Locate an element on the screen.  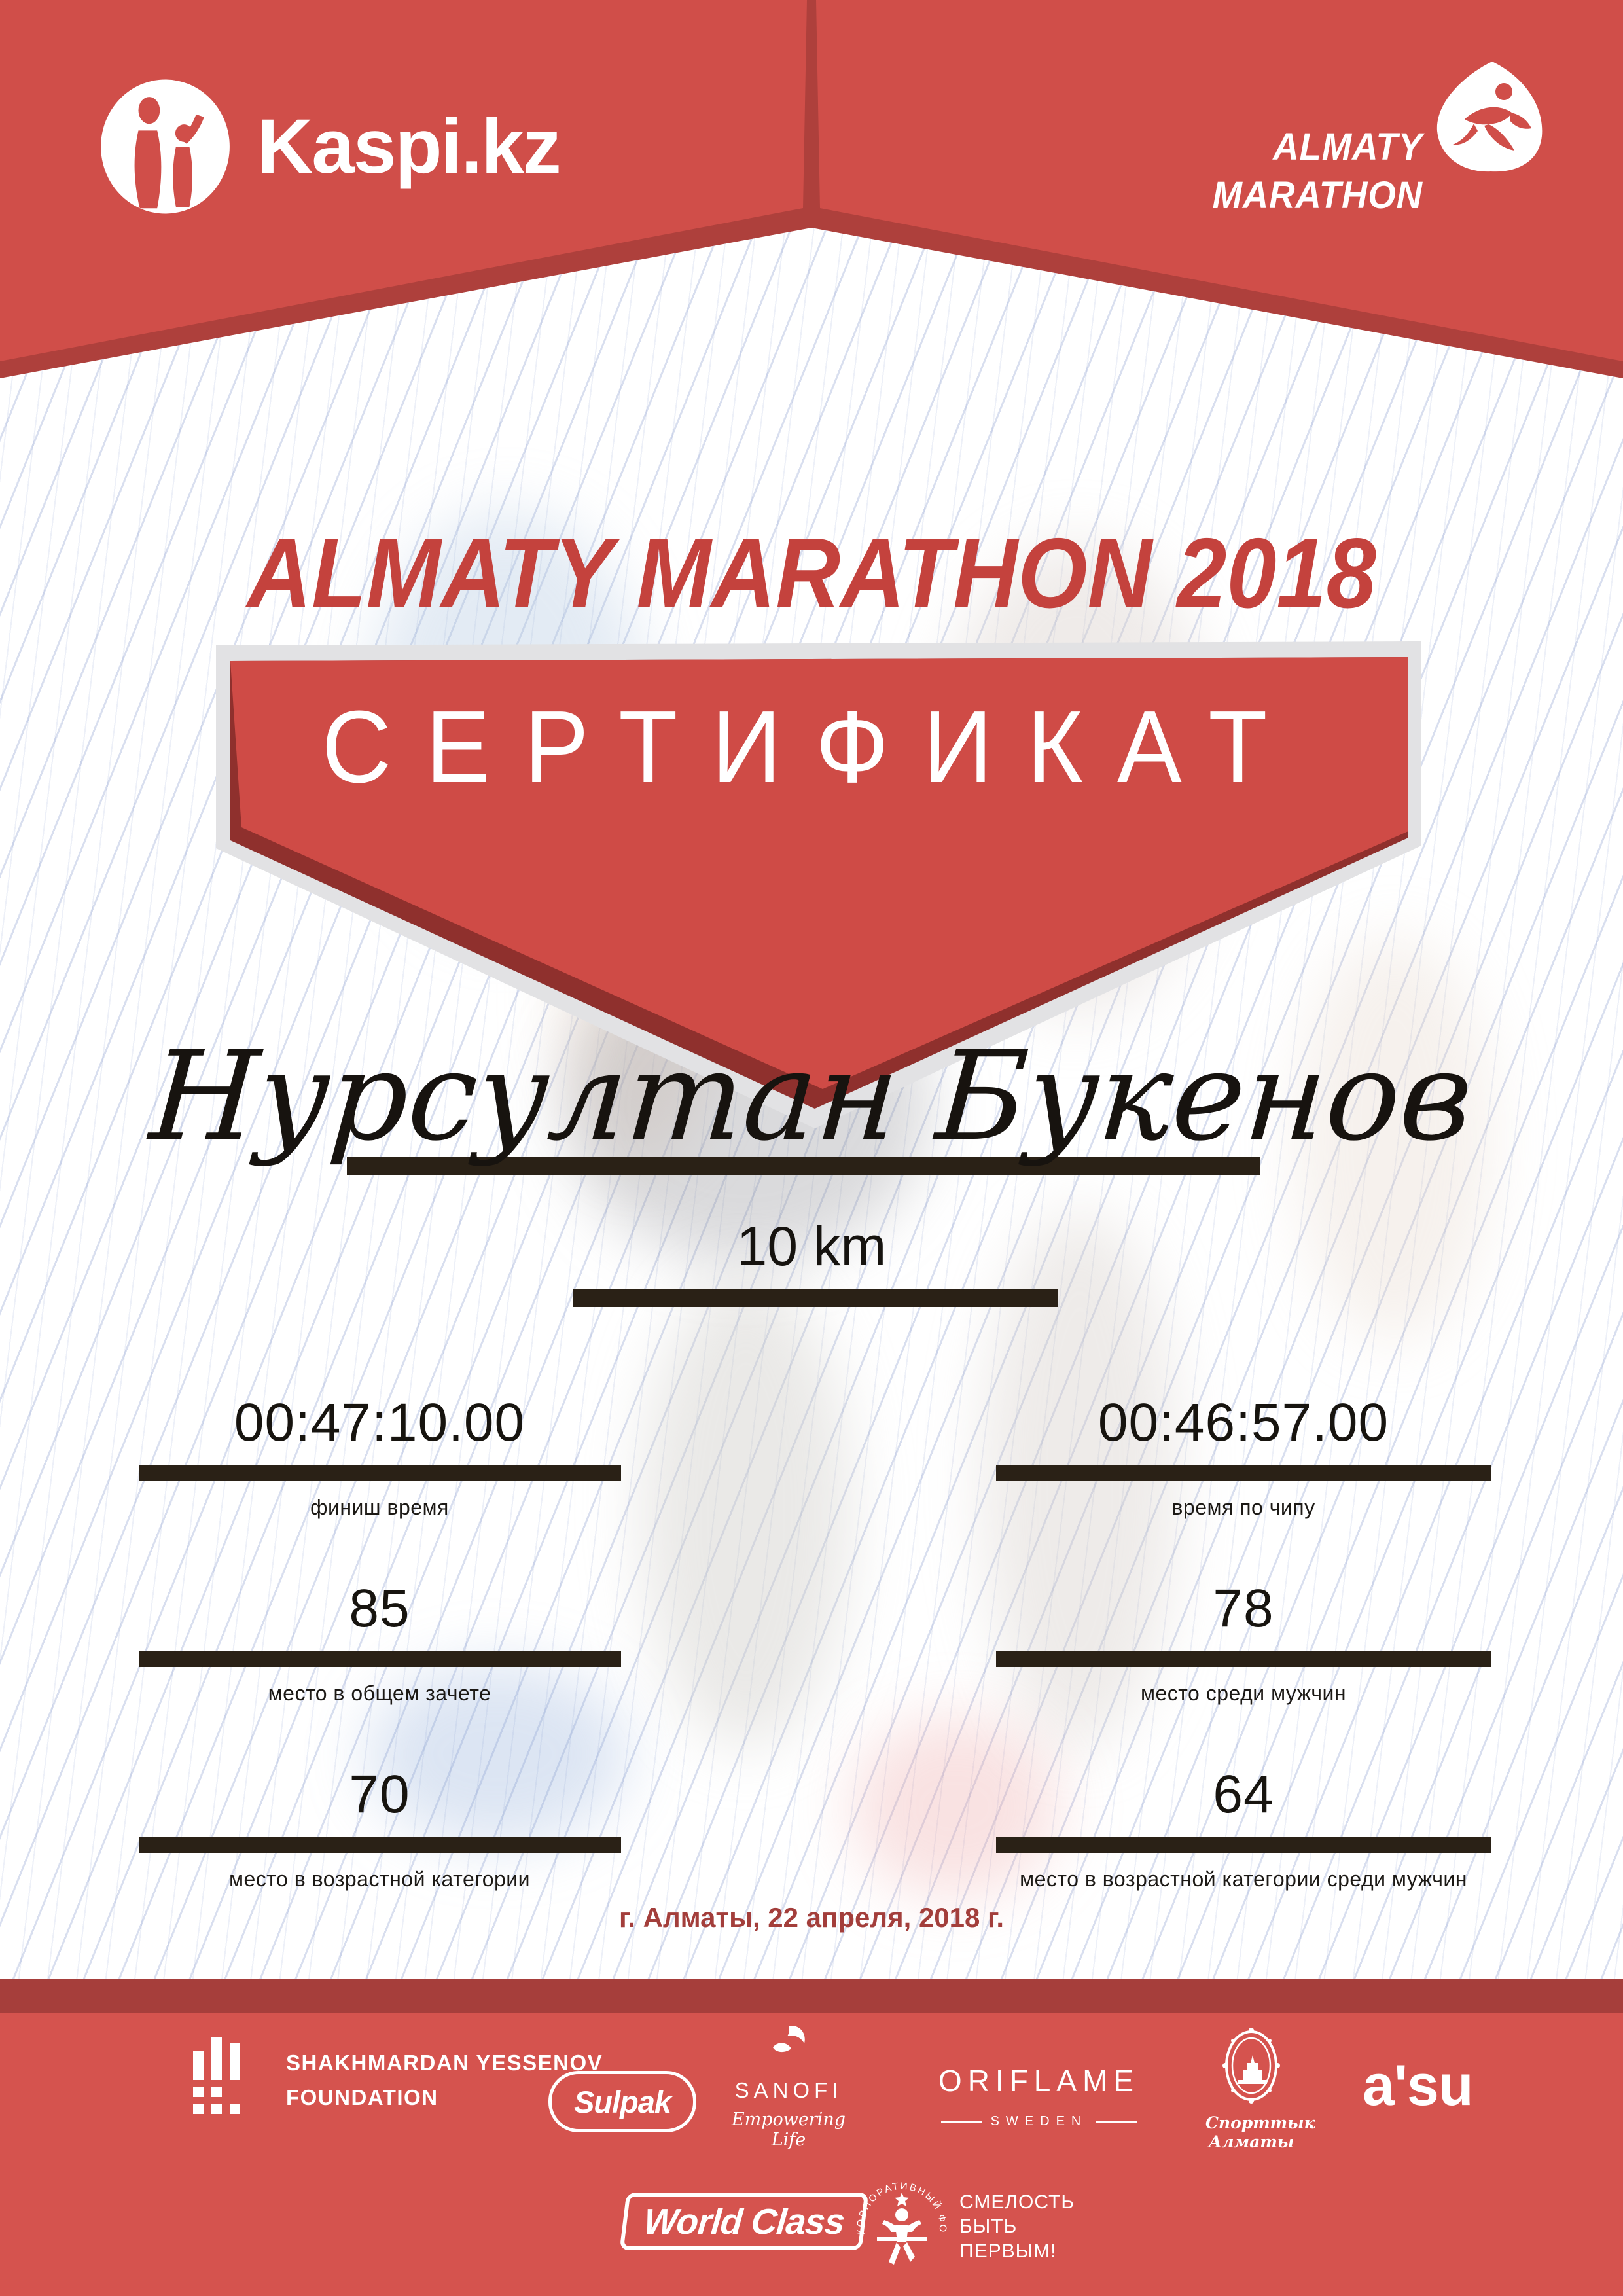
corporate-fund-emblem-icon: КОРПОРАТИВНЫЙ ФОНД is located at coordinates (898, 2219).